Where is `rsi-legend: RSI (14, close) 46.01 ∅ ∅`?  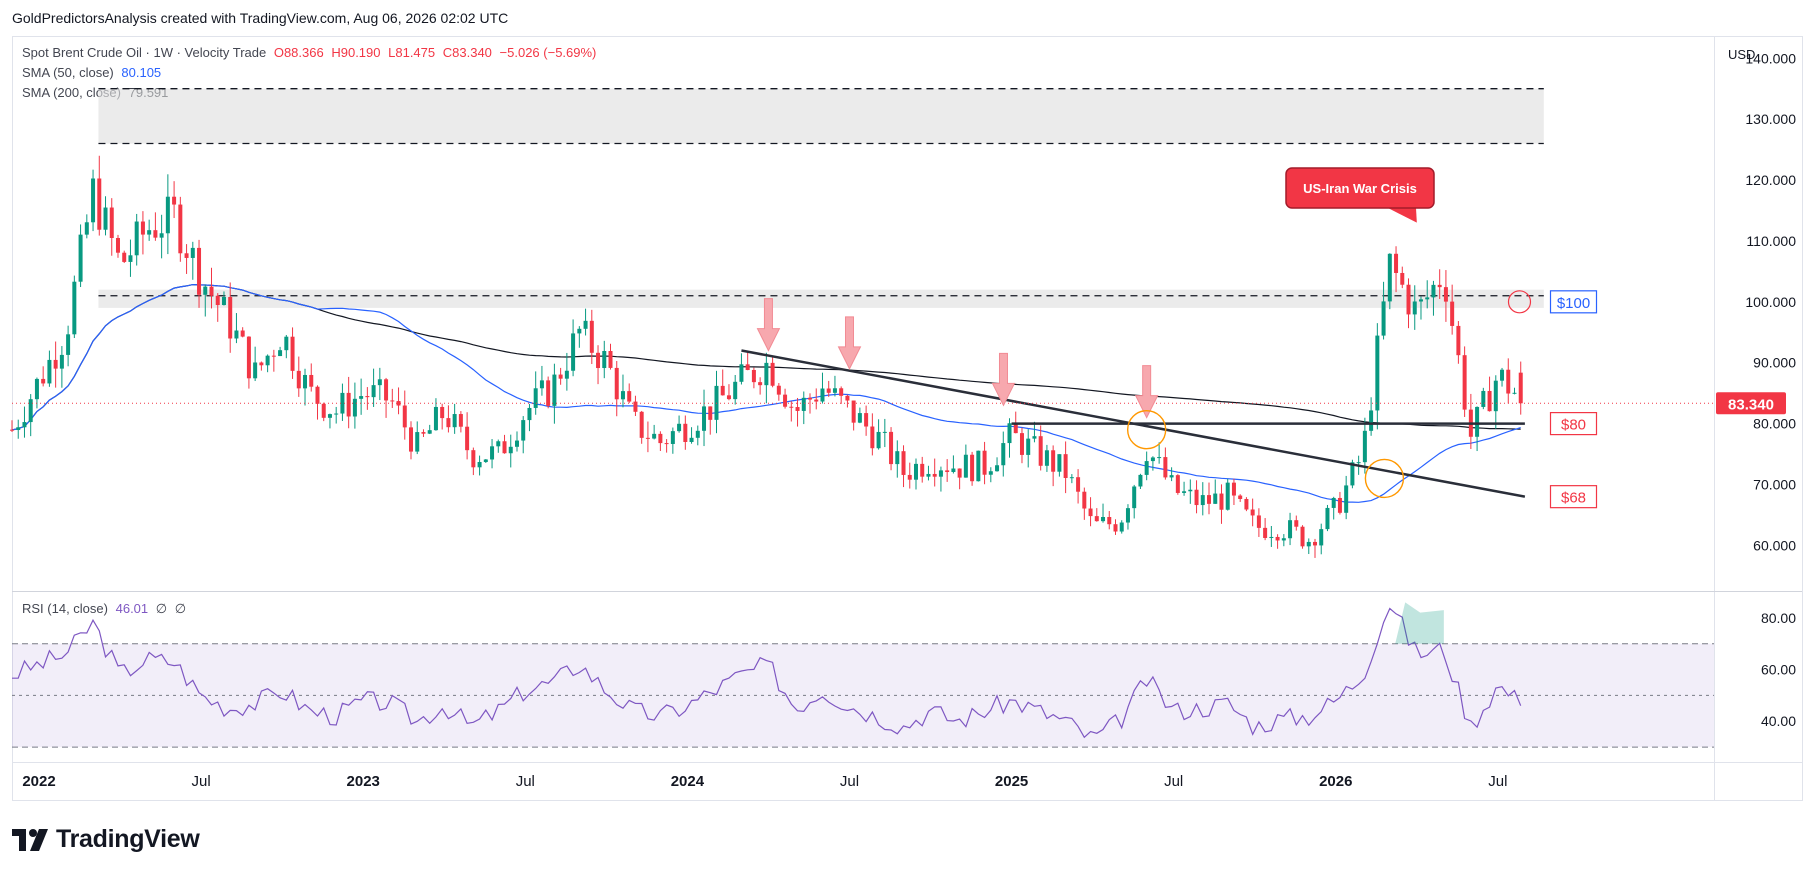
rsi-legend: RSI (14, close) 46.01 ∅ ∅ is located at coordinates (106, 609).